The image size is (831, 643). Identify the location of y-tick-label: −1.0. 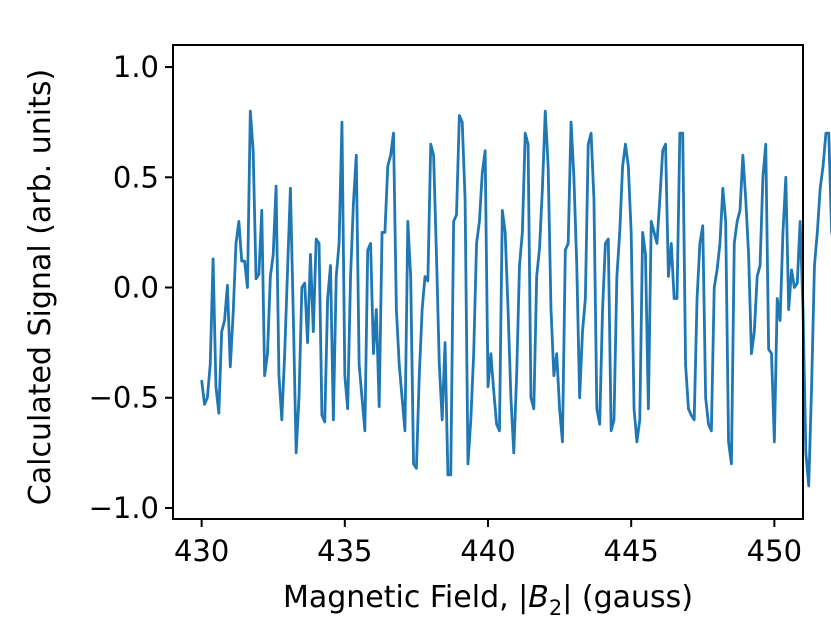
(124, 508).